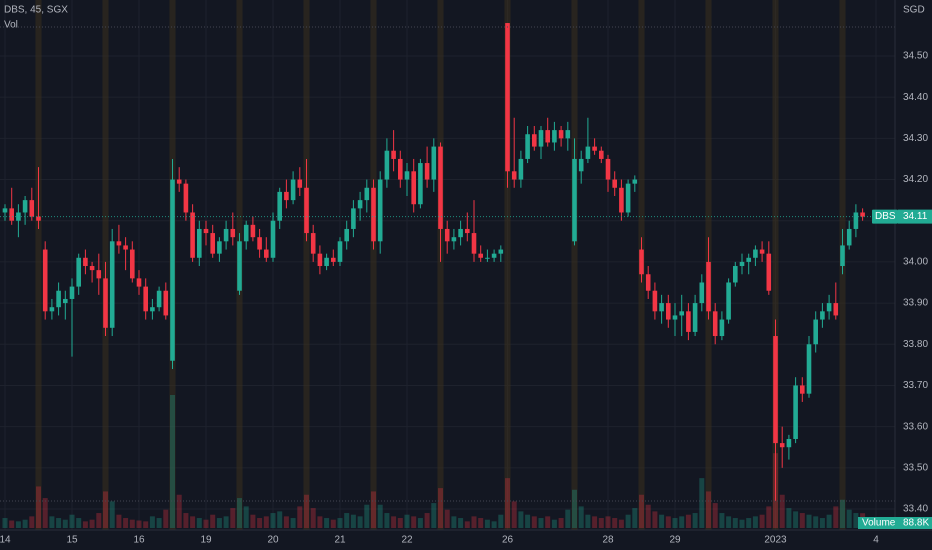 The width and height of the screenshot is (932, 550). What do you see at coordinates (915, 216) in the screenshot?
I see `last-price-label-bg` at bounding box center [915, 216].